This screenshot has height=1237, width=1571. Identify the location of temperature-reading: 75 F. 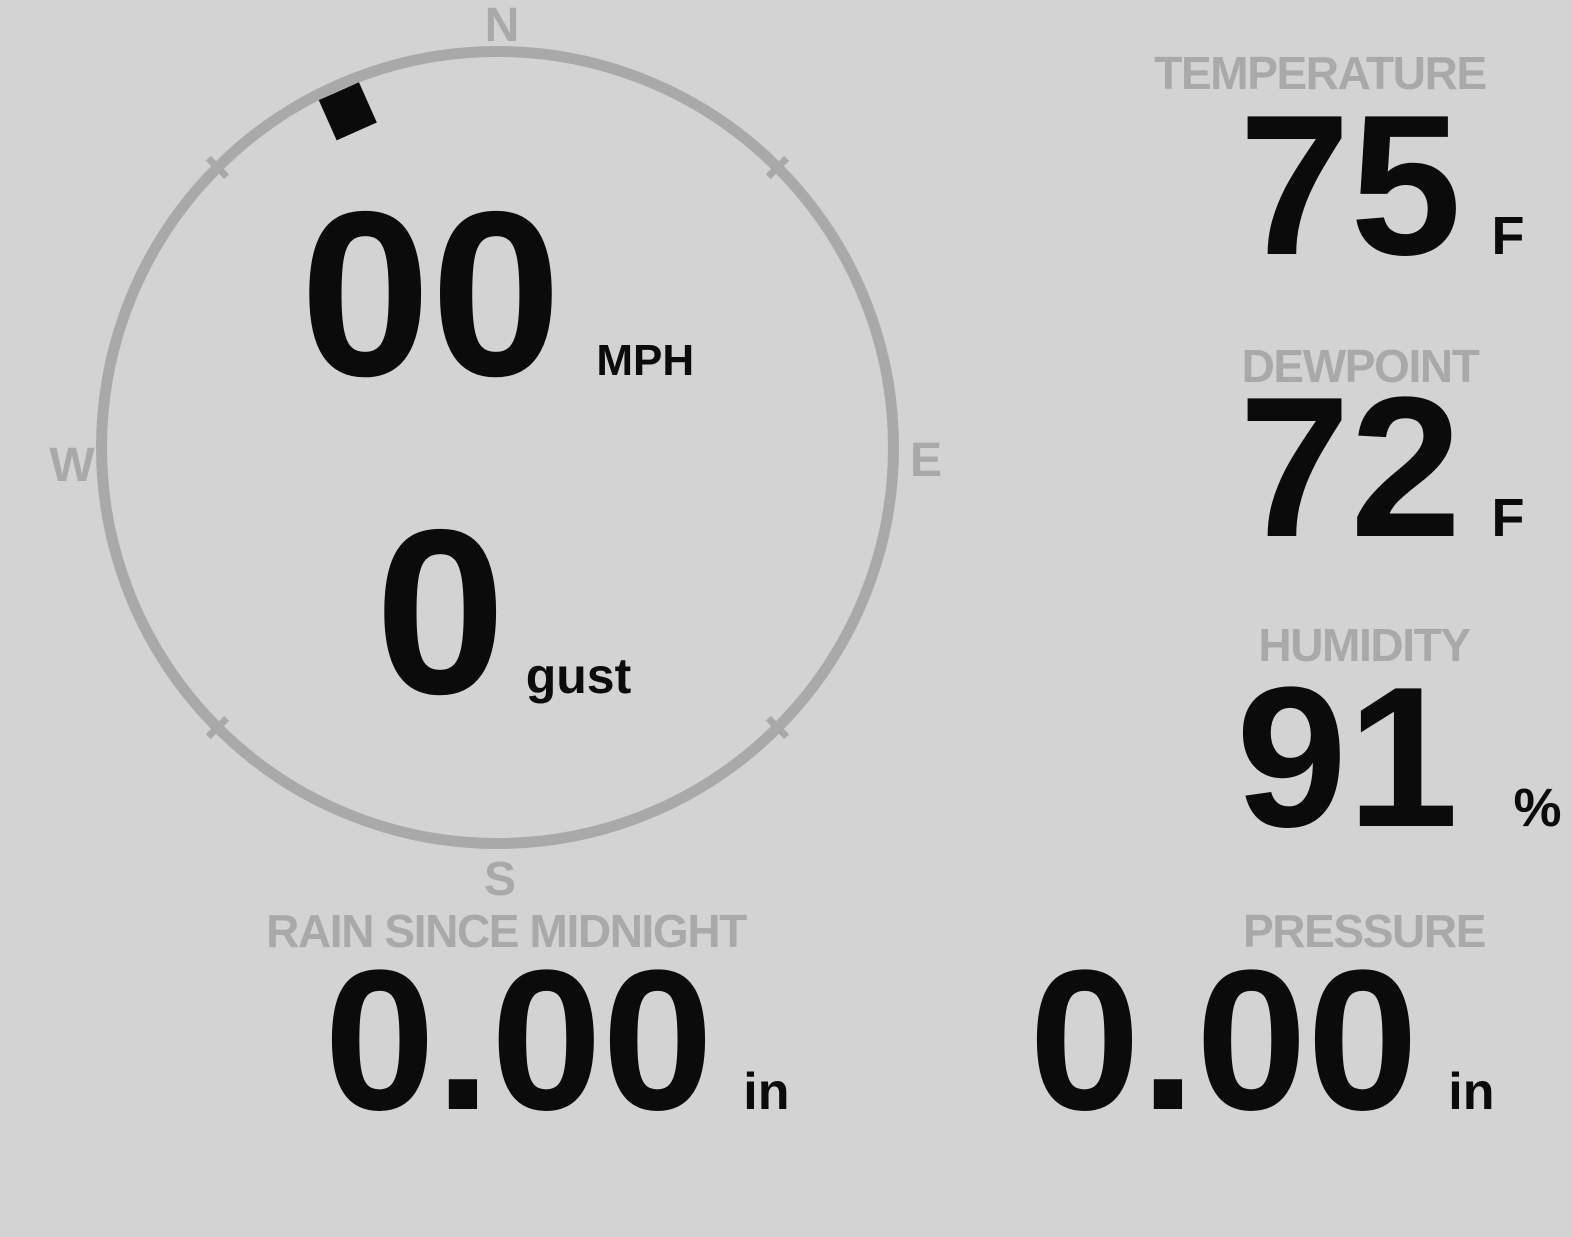
(1381, 186).